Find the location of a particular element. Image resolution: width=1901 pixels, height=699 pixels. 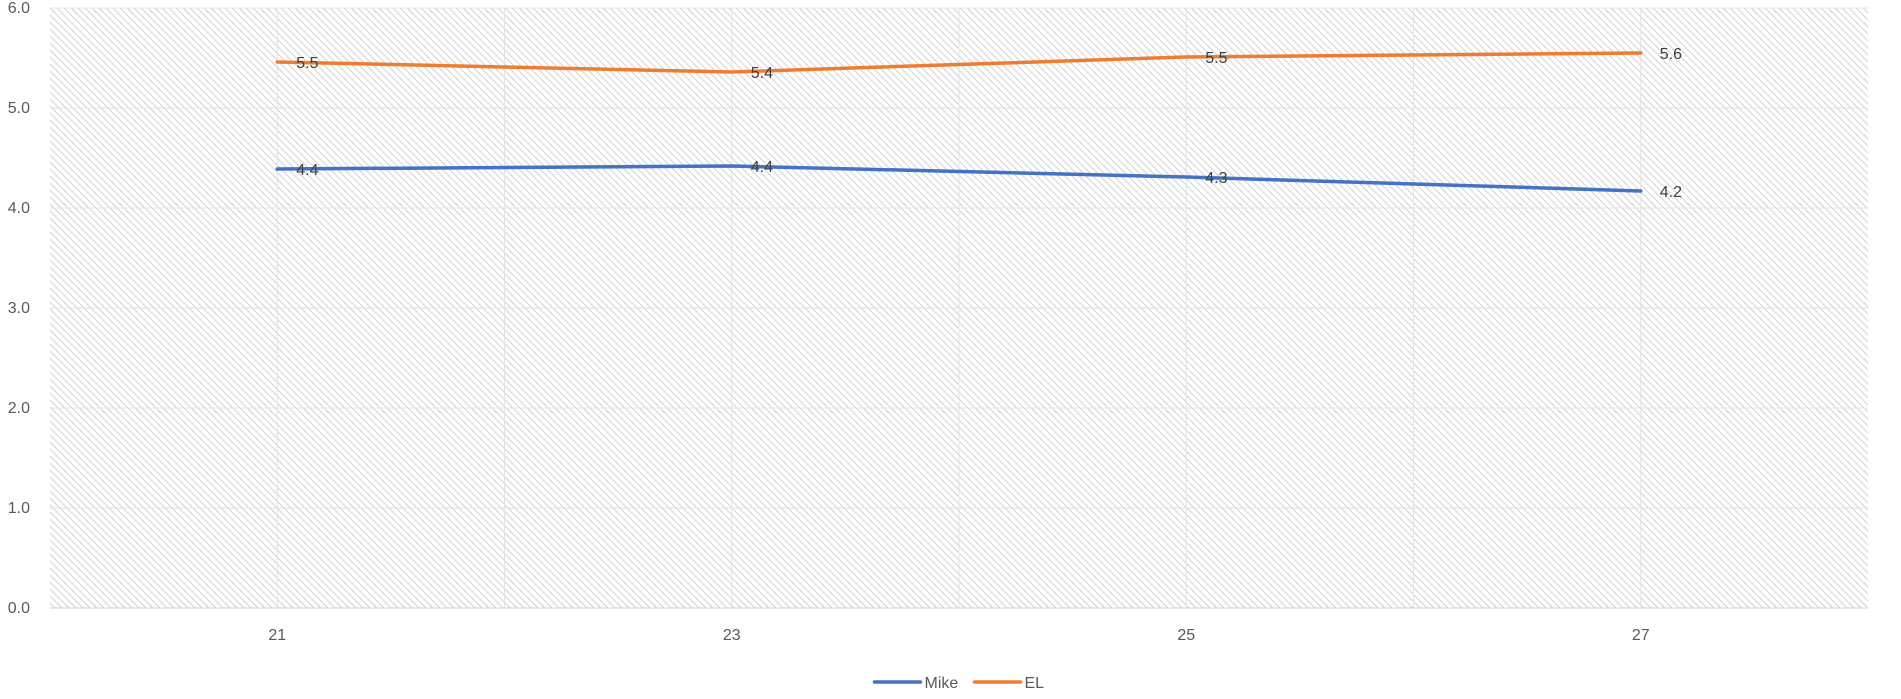

y-tick-label: 4.0 is located at coordinates (19, 208).